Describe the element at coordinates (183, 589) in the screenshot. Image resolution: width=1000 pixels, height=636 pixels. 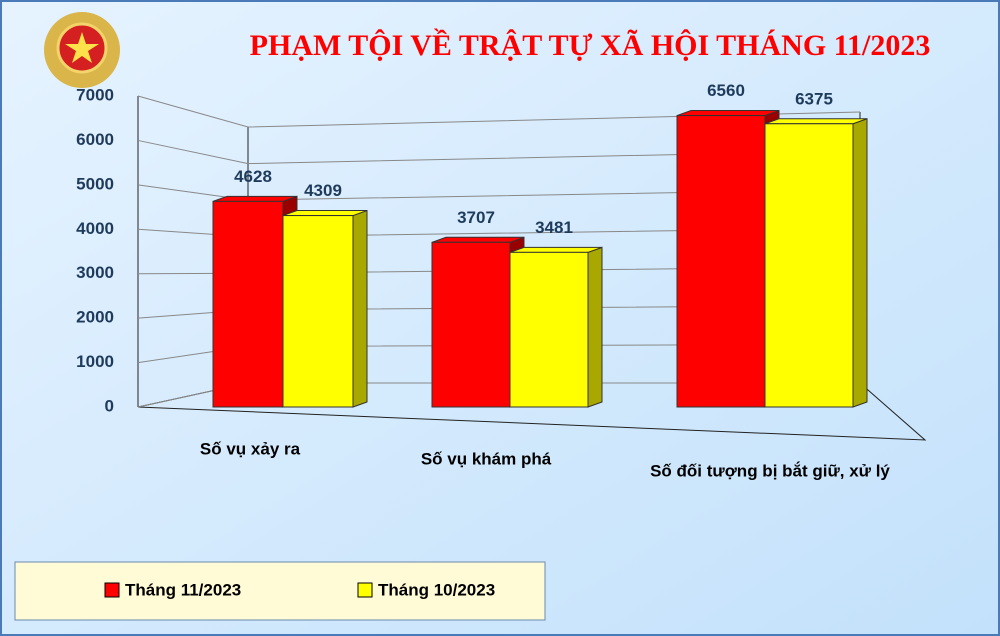
I see `legend-label: Tháng 11/2023` at that location.